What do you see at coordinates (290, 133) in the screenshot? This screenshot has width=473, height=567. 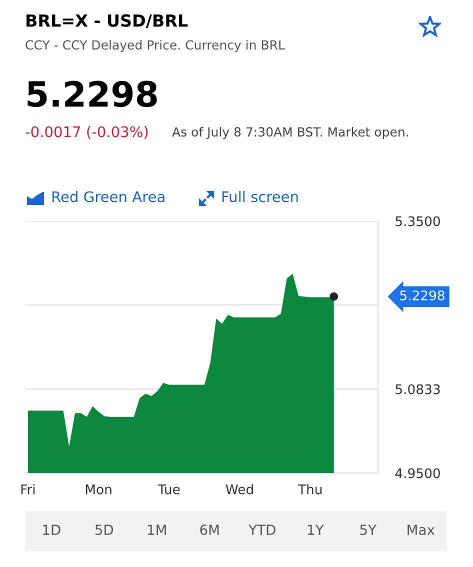 I see `text: As of July 8 7:30AM BST. Market open.` at bounding box center [290, 133].